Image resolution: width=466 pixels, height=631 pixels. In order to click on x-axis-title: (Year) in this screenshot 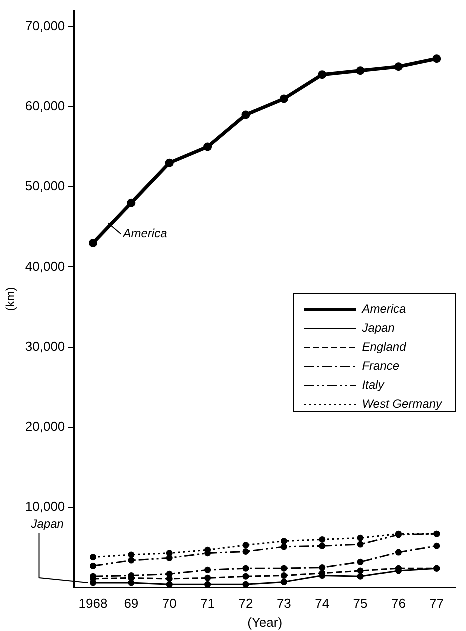, I will do `click(265, 622)`.